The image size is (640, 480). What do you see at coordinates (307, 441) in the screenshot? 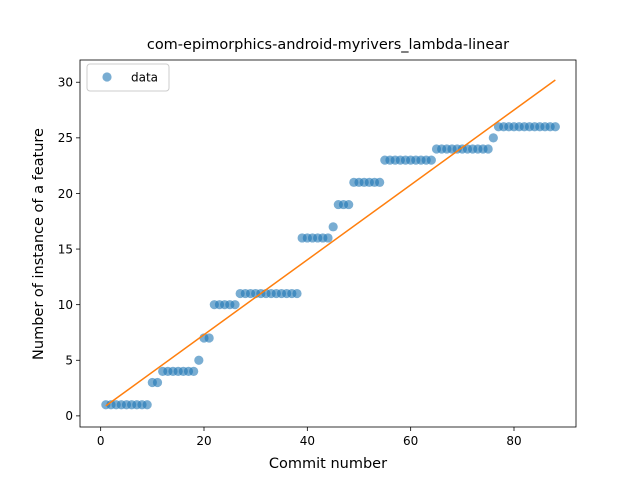
I see `x-tick-label: 40` at bounding box center [307, 441].